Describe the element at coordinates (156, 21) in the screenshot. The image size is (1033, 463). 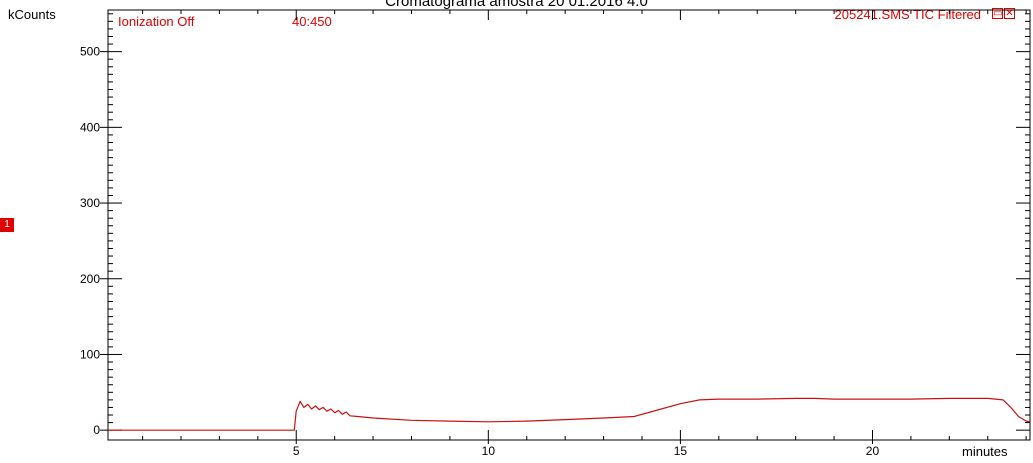
I see `ionization-status: Ionization Off` at that location.